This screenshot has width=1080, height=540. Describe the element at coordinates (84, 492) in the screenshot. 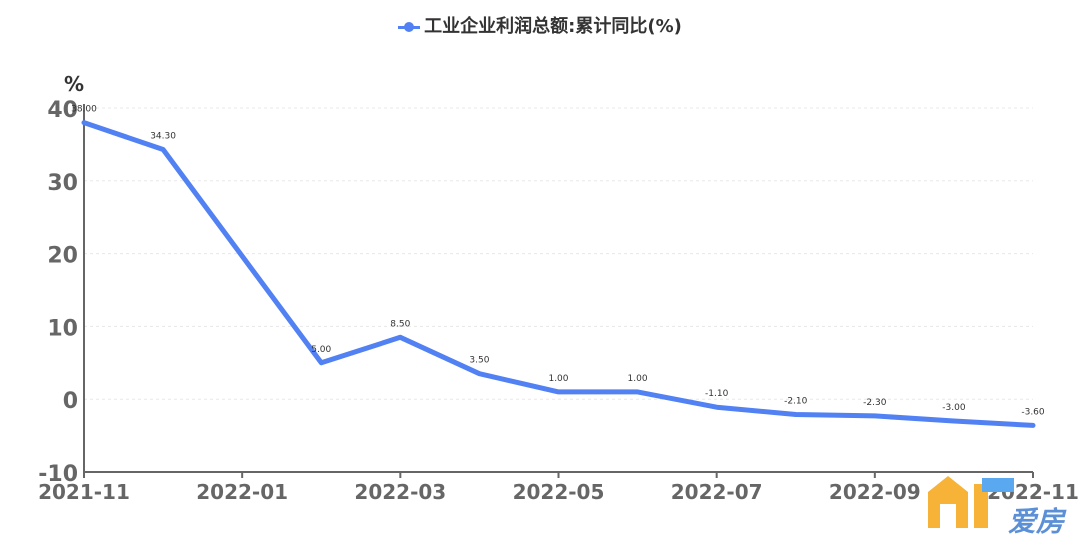

I see `x-tick-label: 2021-11` at that location.